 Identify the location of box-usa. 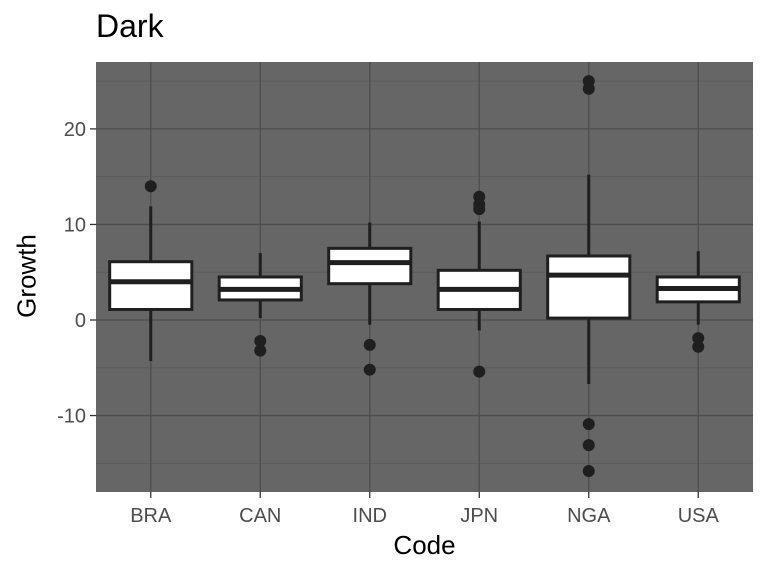
(698, 302).